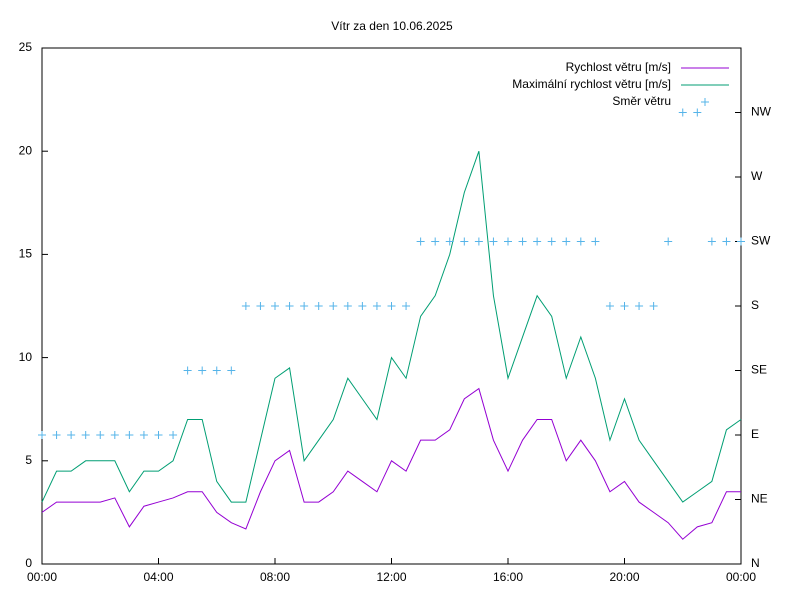  What do you see at coordinates (761, 241) in the screenshot?
I see `y2-tick-label: SW` at bounding box center [761, 241].